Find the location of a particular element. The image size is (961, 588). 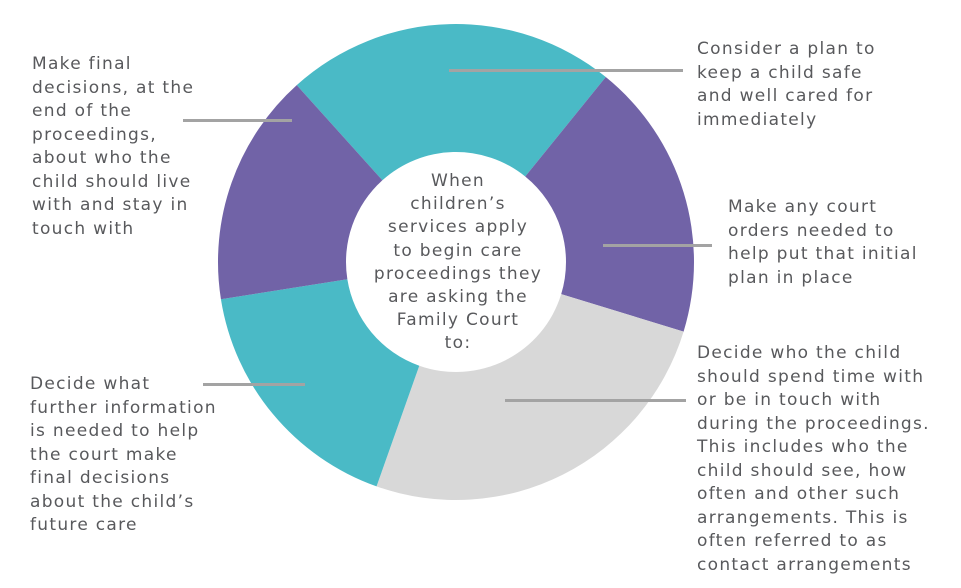

donut-segment-further-information is located at coordinates (320, 383).